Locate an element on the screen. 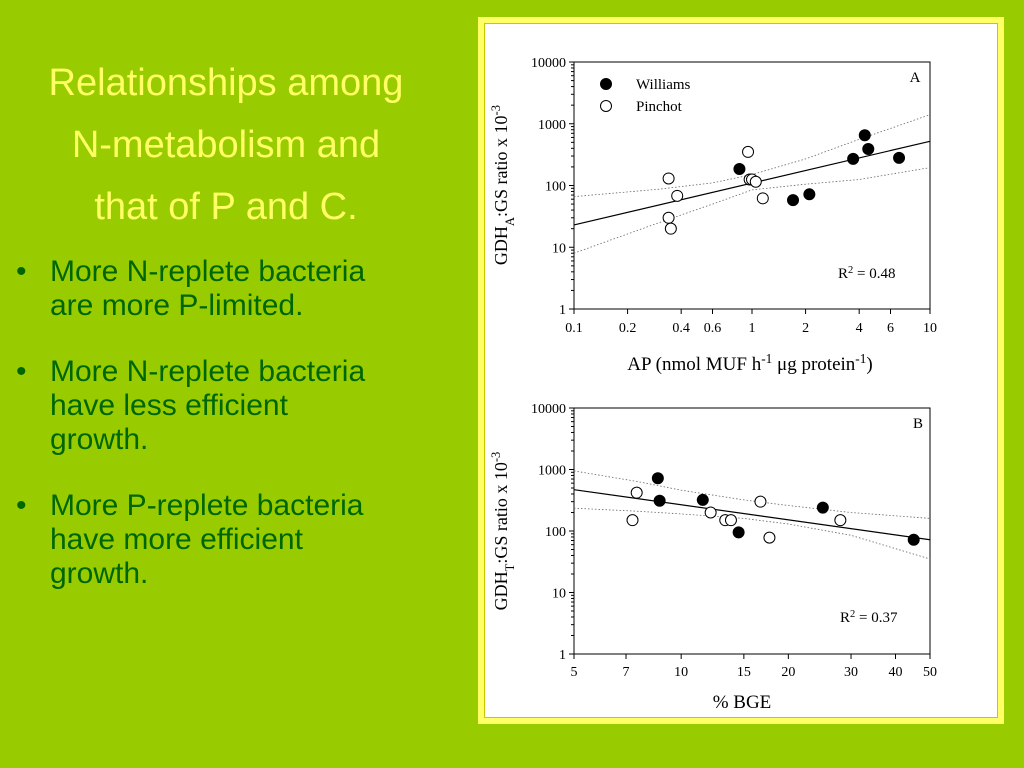 This screenshot has height=768, width=1024. bullet-line: More P-replete bacteria is located at coordinates (207, 505).